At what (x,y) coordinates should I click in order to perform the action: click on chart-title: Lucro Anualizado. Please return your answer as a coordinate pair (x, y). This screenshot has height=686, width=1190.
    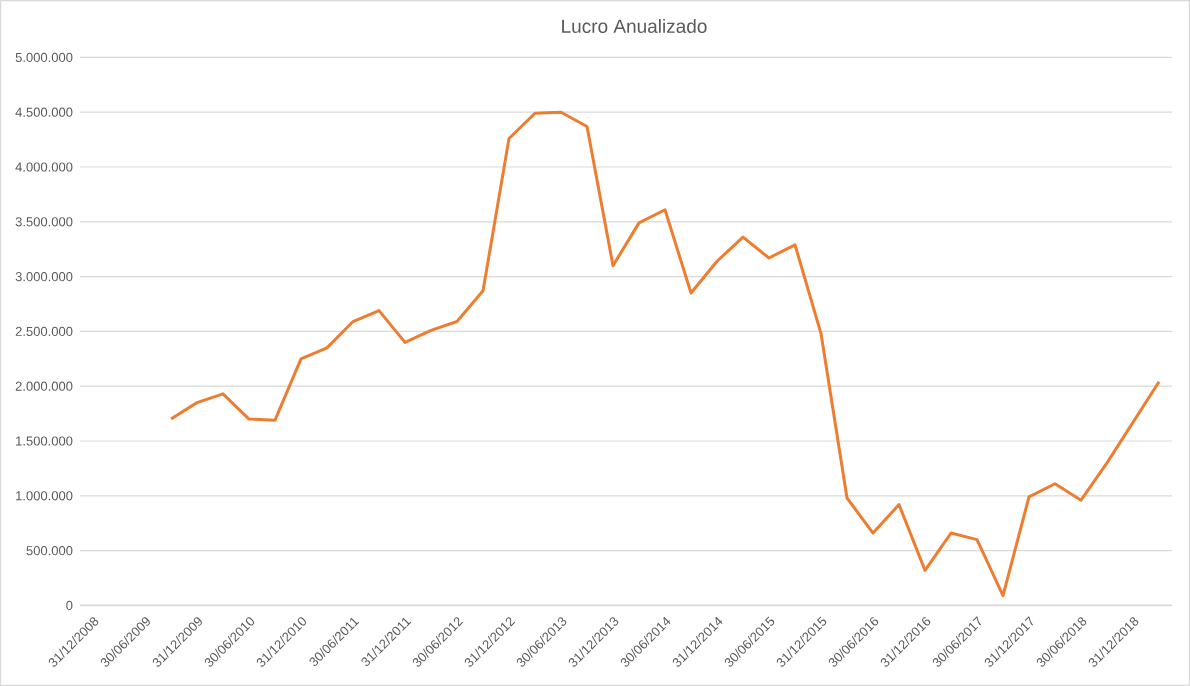
    Looking at the image, I should click on (634, 26).